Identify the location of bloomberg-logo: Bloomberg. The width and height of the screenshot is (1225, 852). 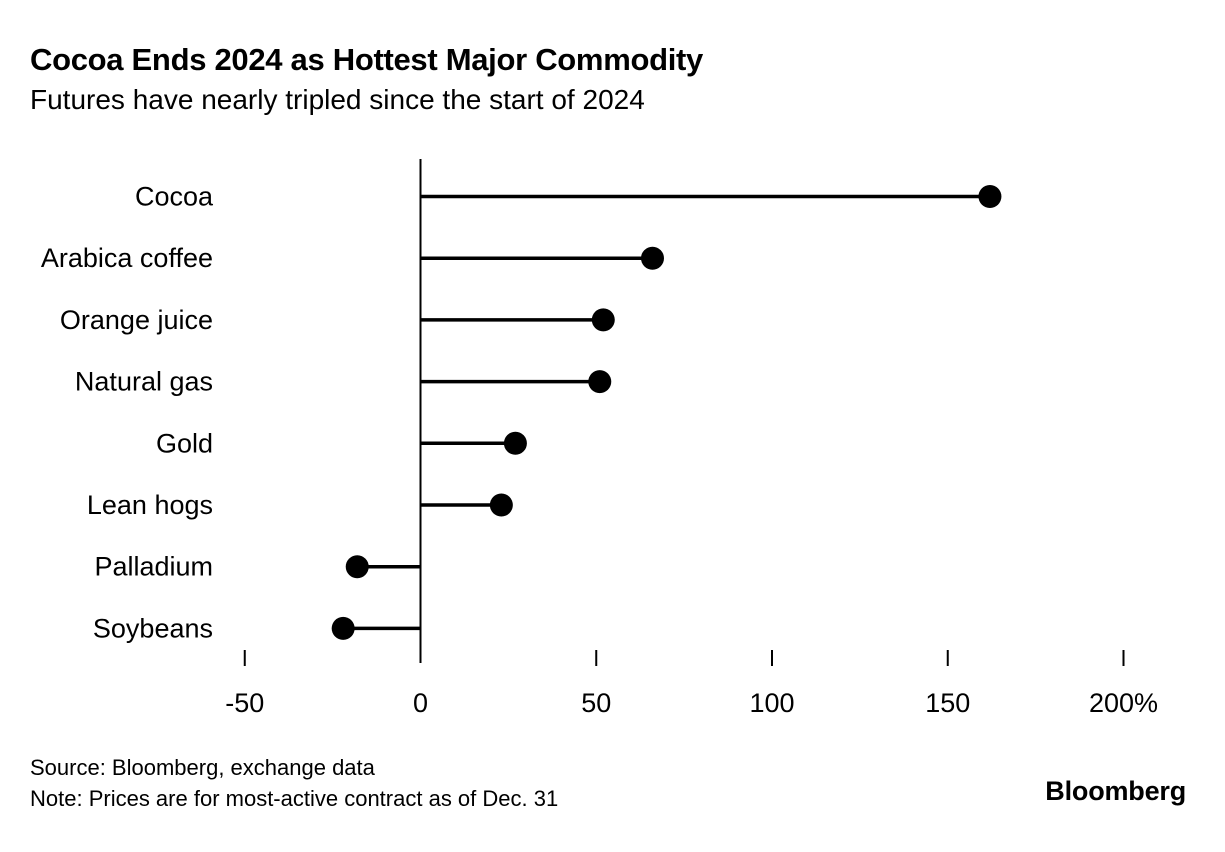
(1115, 791).